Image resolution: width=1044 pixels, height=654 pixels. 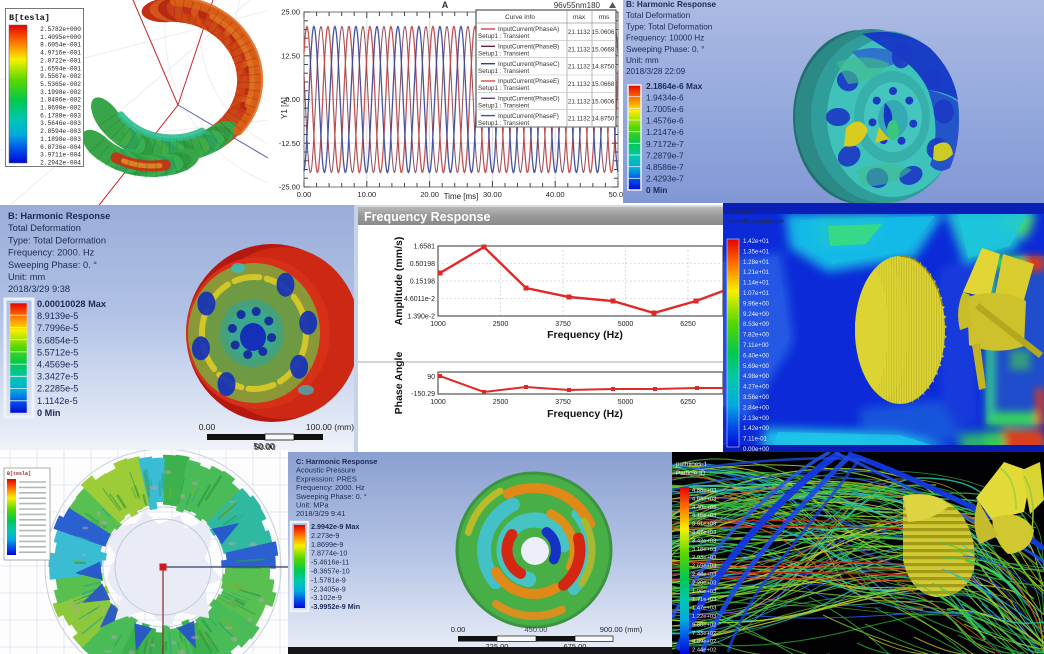 What do you see at coordinates (289, 187) in the screenshot?
I see `svg-text: -25.00` at bounding box center [289, 187].